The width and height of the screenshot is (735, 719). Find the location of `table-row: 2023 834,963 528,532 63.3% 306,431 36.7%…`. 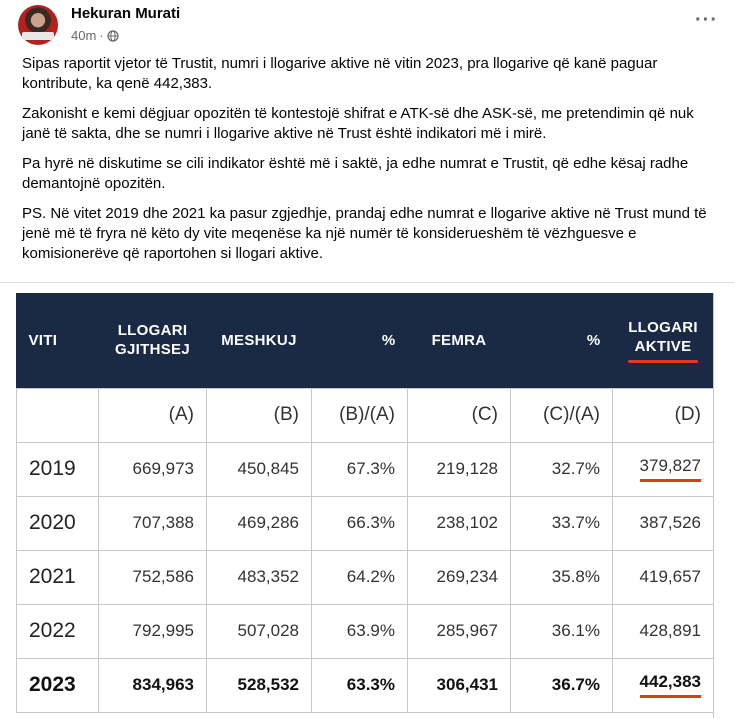

table-row: 2023 834,963 528,532 63.3% 306,431 36.7%… is located at coordinates (365, 685).